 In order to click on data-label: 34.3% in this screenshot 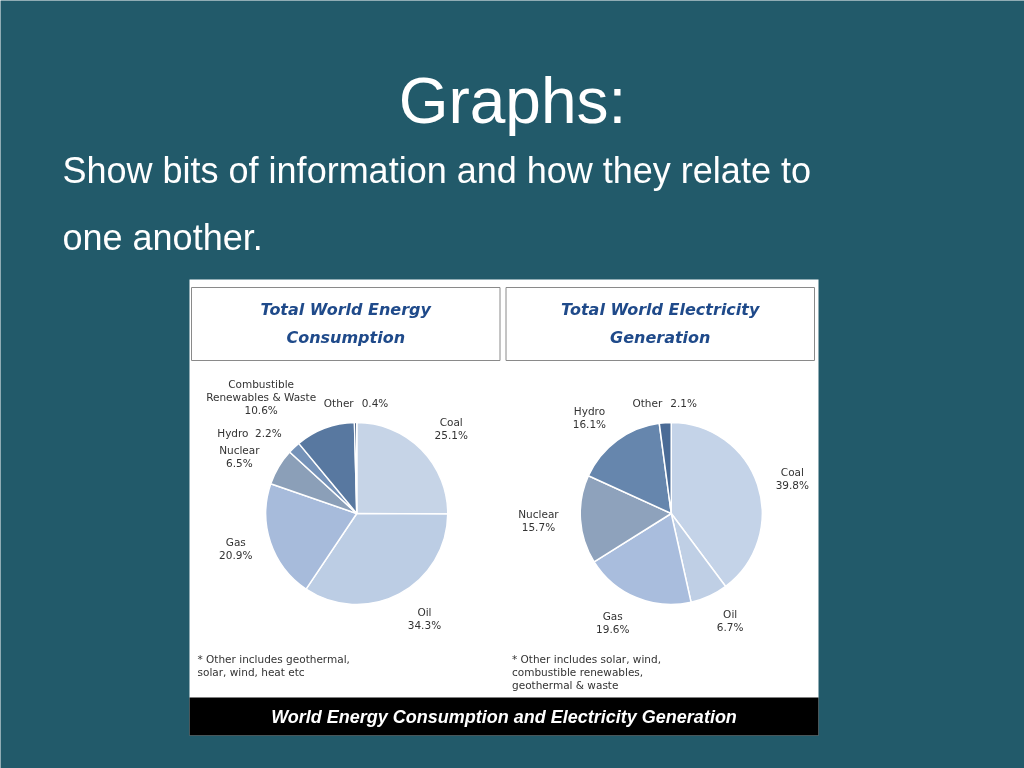, I will do `click(424, 624)`.